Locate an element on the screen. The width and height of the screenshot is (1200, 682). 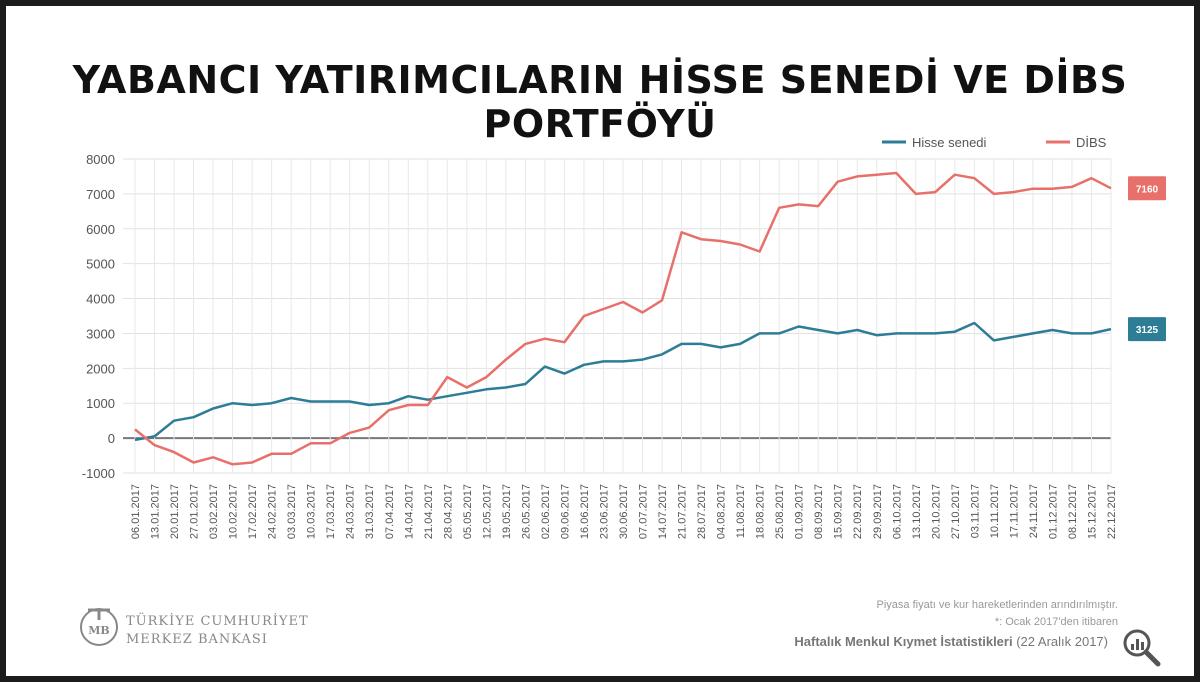
y-tick-label: 1000 is located at coordinates (100, 403).